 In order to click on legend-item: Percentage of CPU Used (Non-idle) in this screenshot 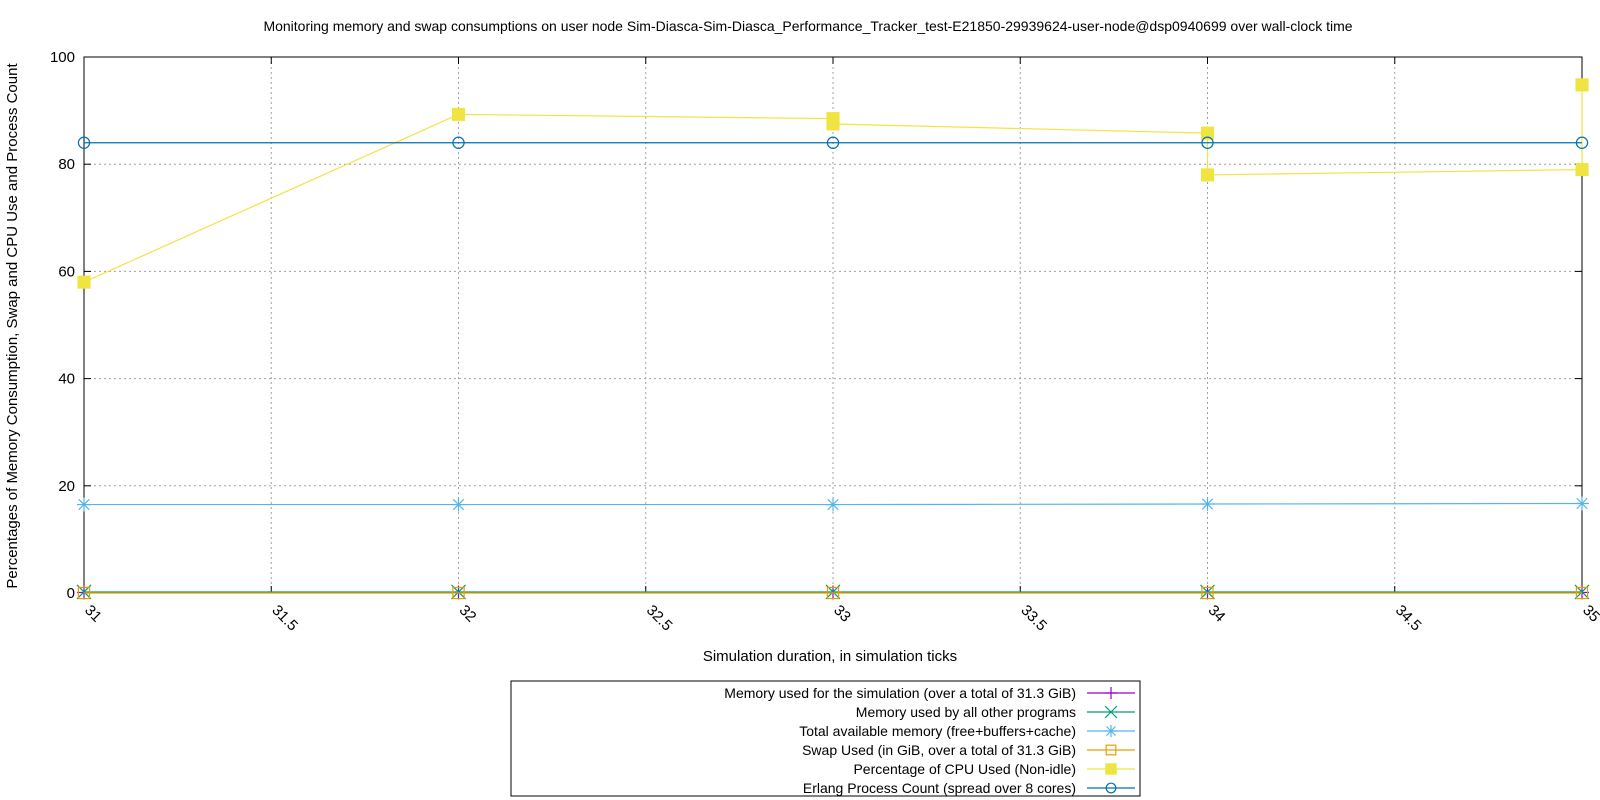, I will do `click(994, 769)`.